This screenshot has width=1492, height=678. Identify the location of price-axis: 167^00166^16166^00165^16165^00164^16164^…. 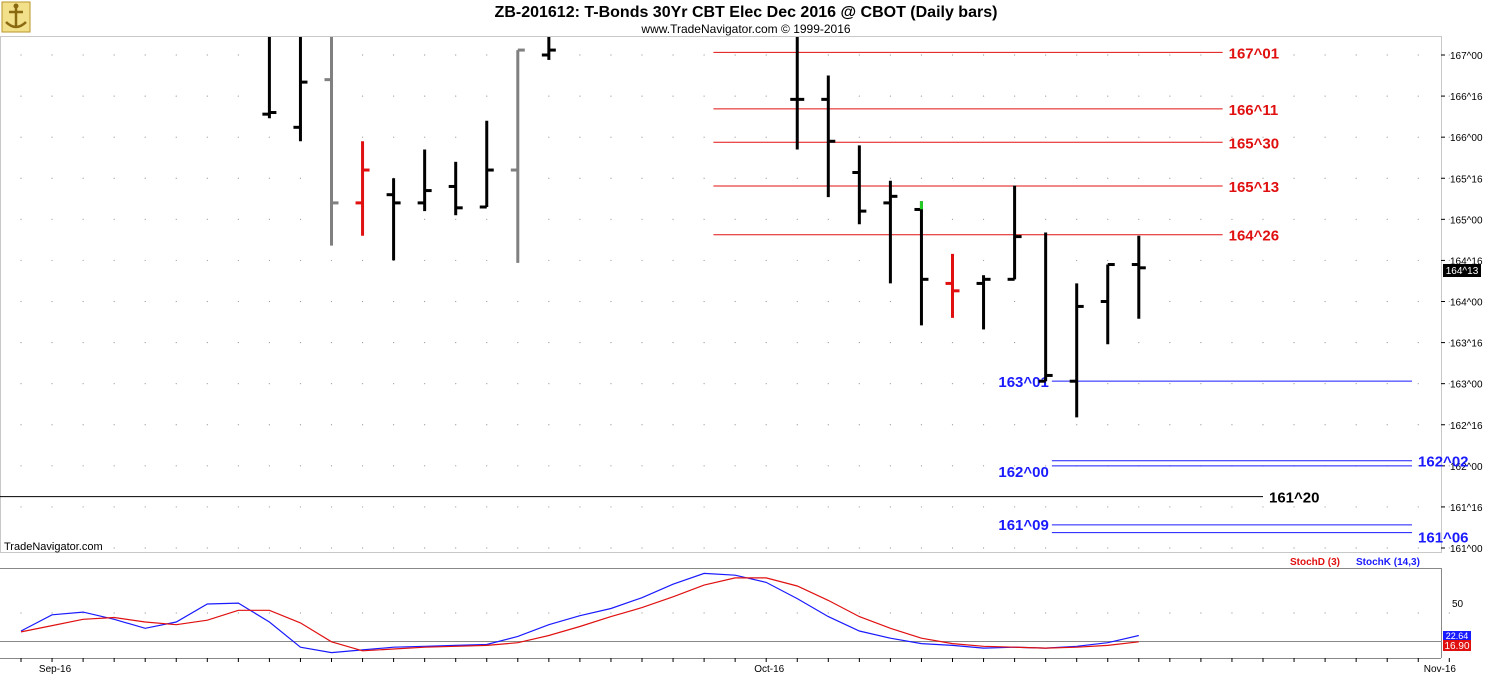
(1462, 303).